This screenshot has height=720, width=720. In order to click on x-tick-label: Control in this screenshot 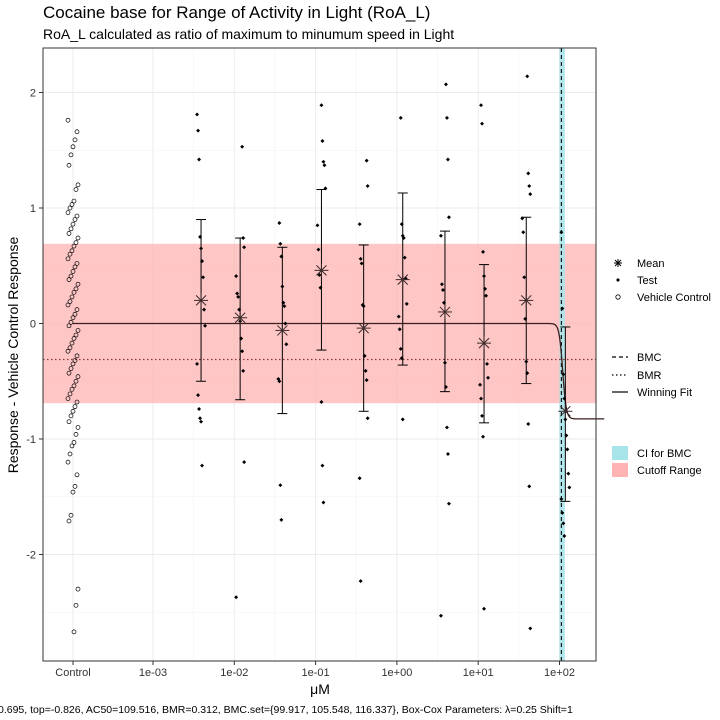, I will do `click(72, 673)`.